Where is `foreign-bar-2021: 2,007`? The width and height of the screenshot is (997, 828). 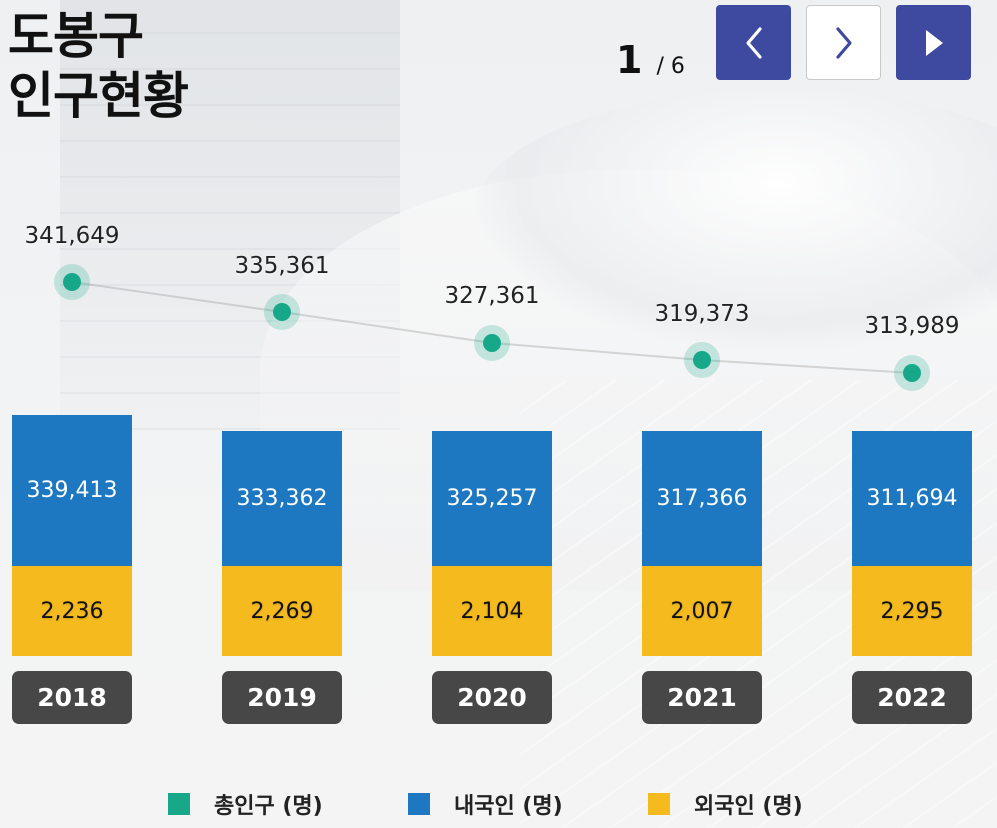 foreign-bar-2021: 2,007 is located at coordinates (702, 611).